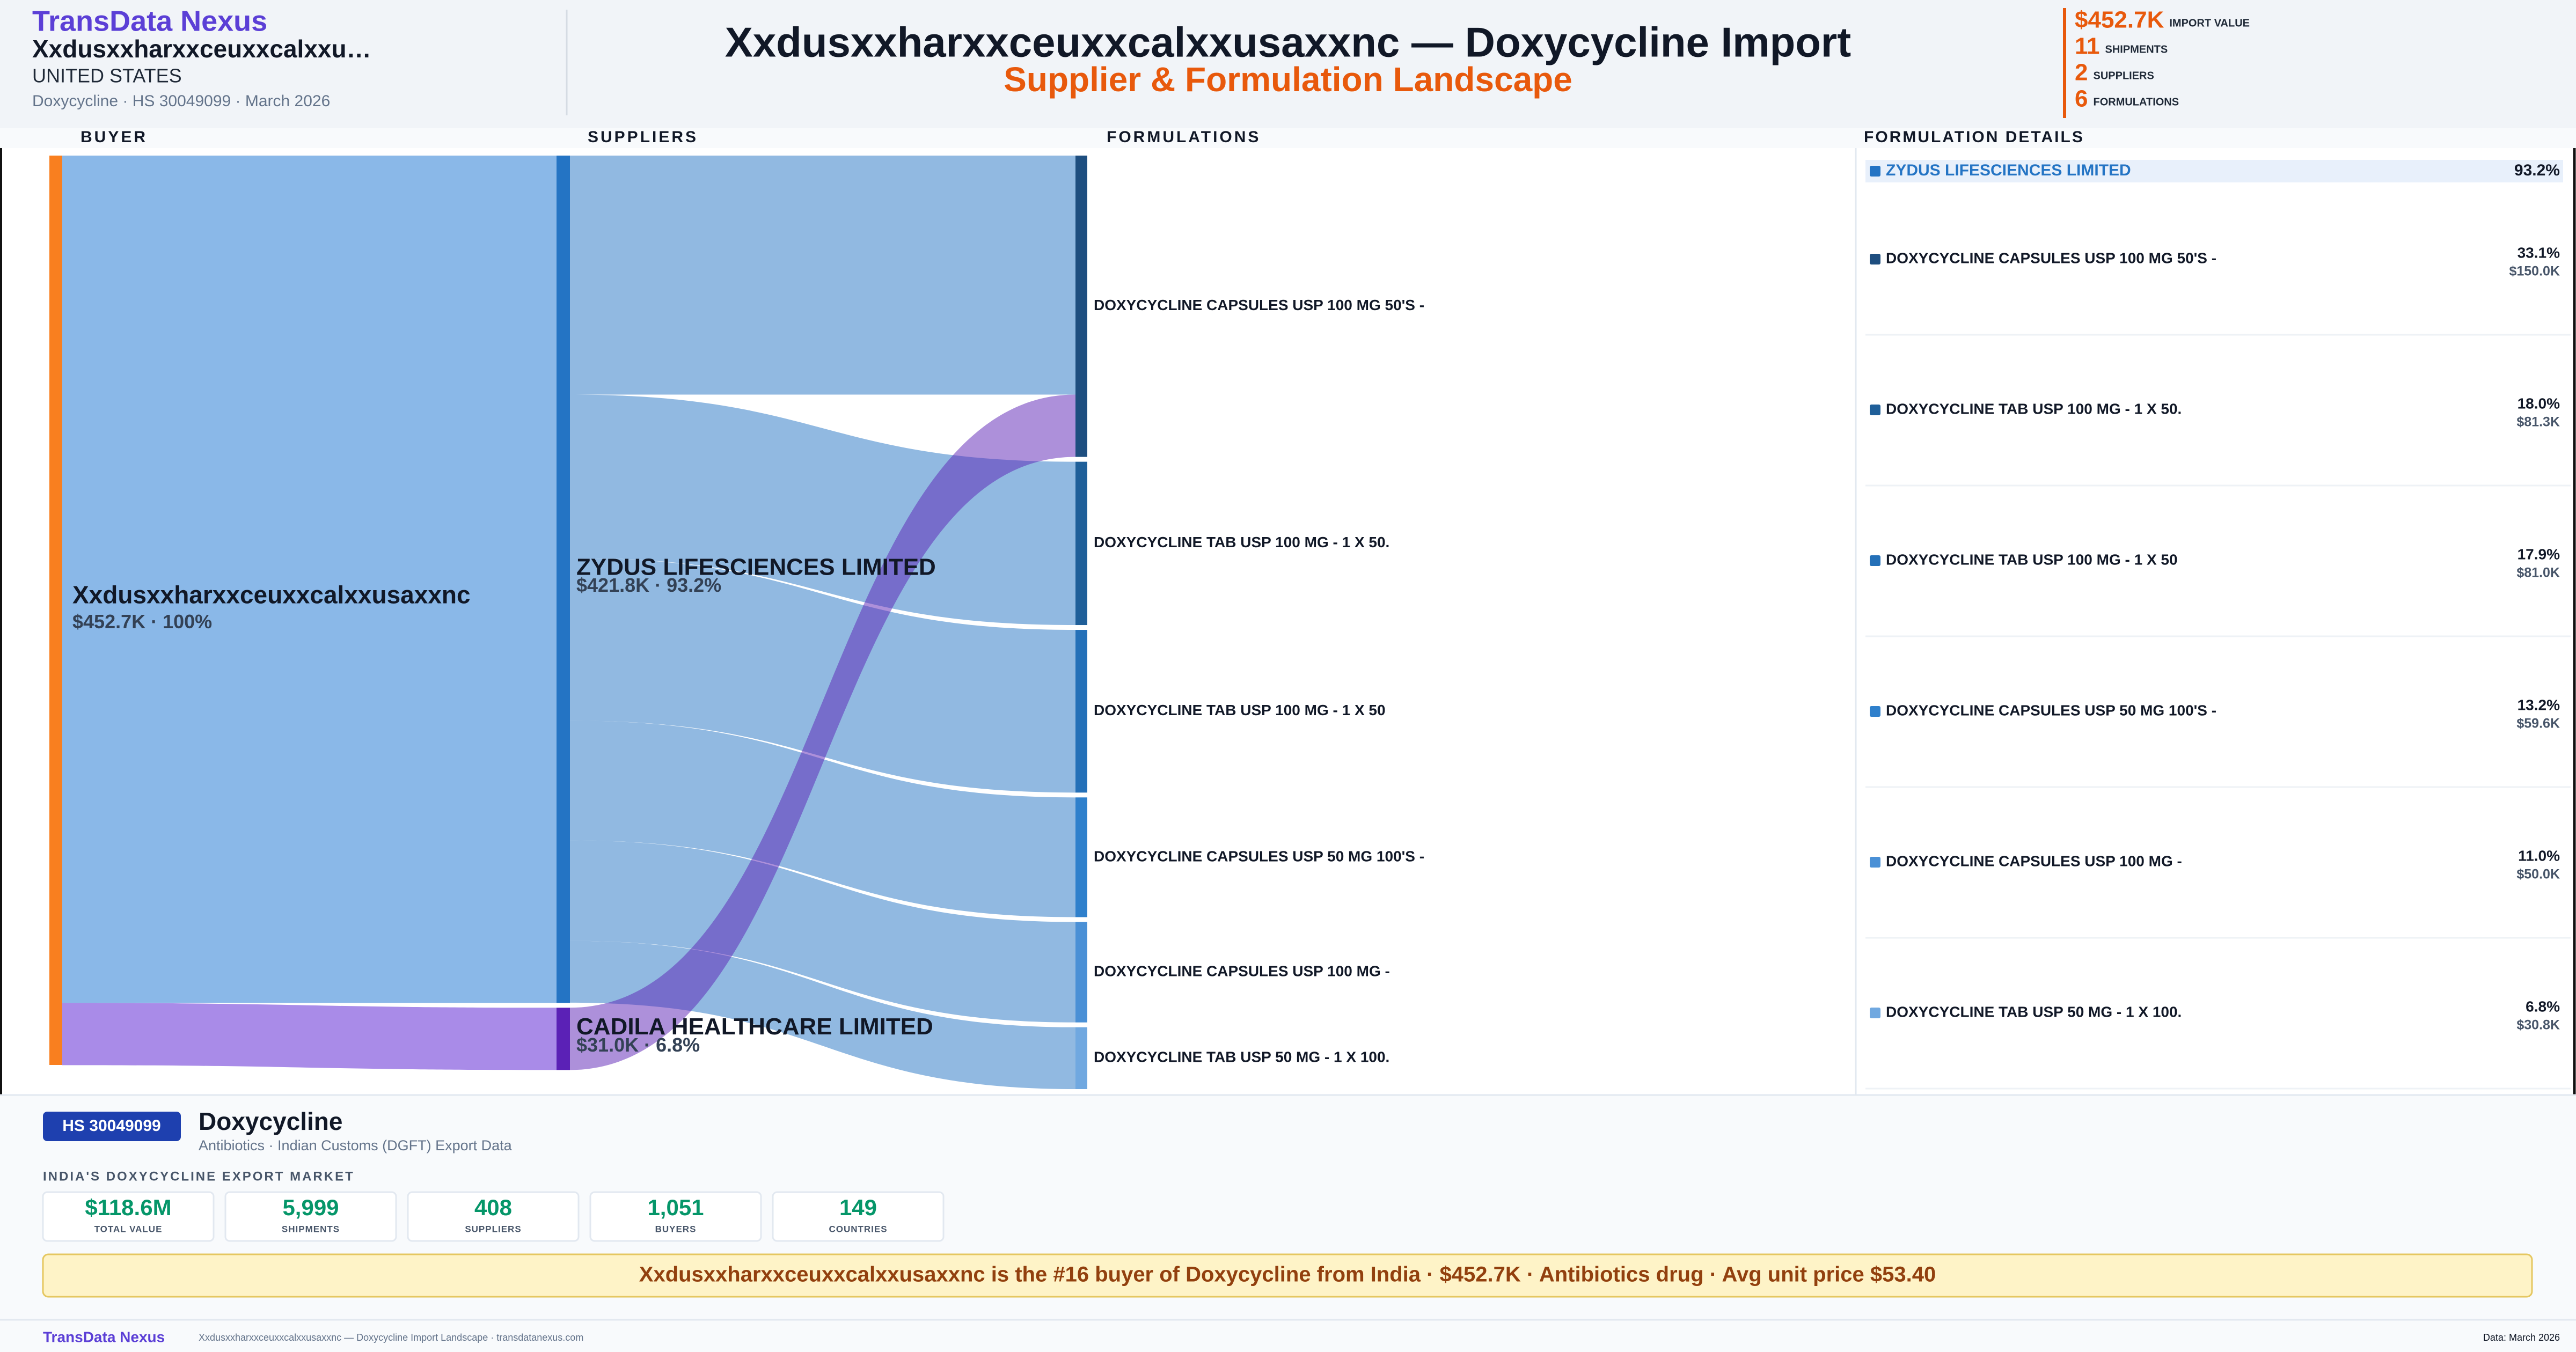 The image size is (2576, 1352). What do you see at coordinates (2214, 171) in the screenshot?
I see `supplier-row-bg` at bounding box center [2214, 171].